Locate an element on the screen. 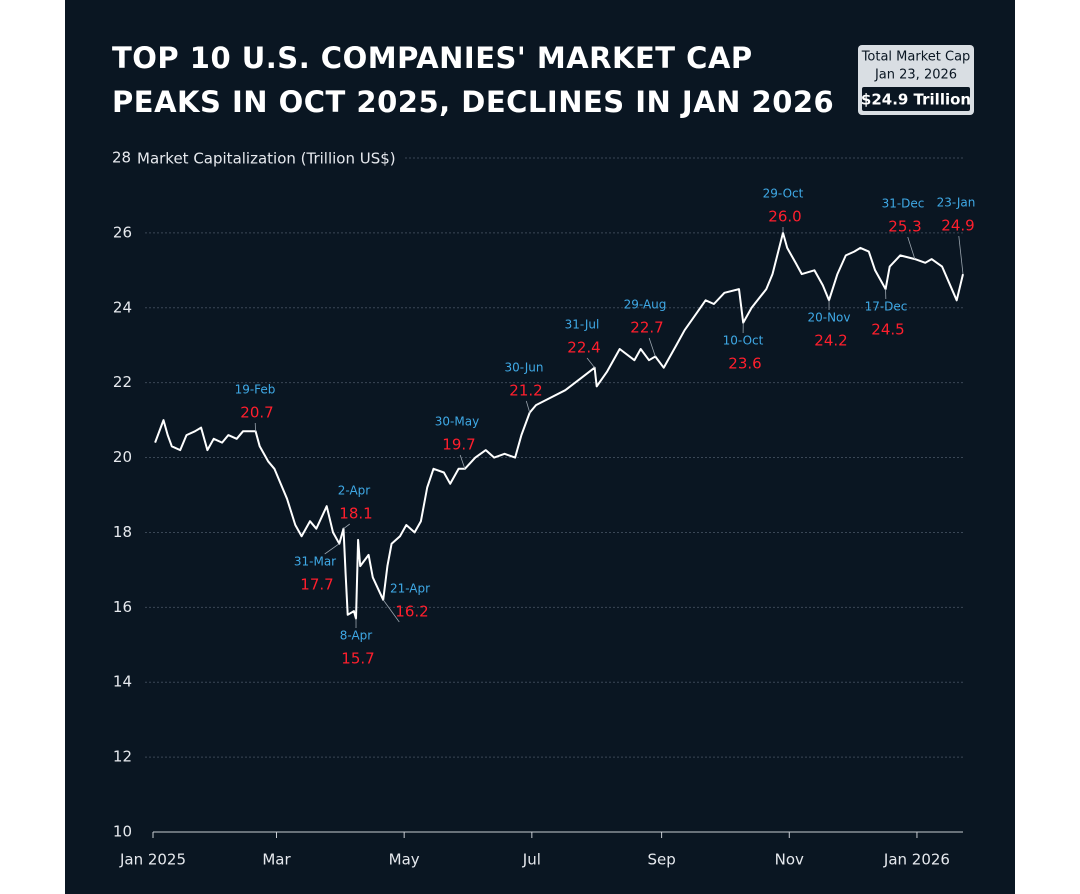  annotation-value: 24.9 is located at coordinates (957, 226).